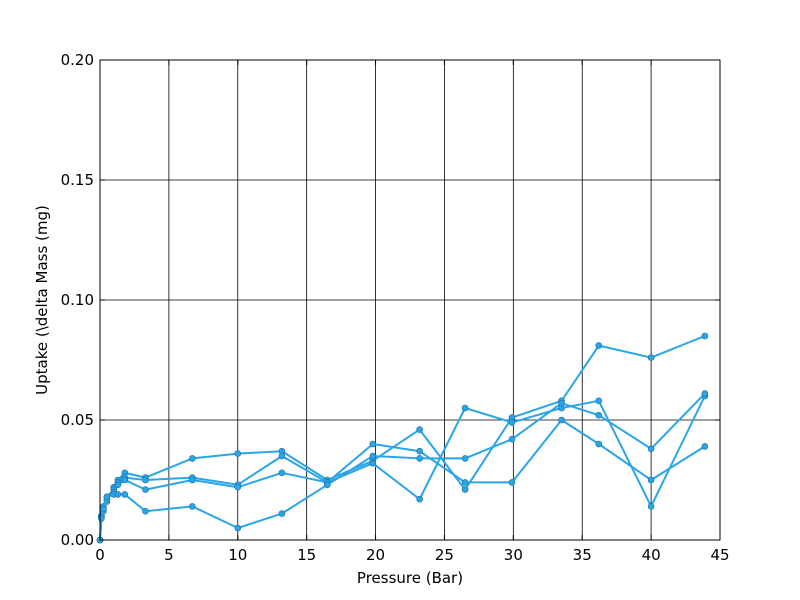  Describe the element at coordinates (237, 555) in the screenshot. I see `x-tick-label: 10` at that location.